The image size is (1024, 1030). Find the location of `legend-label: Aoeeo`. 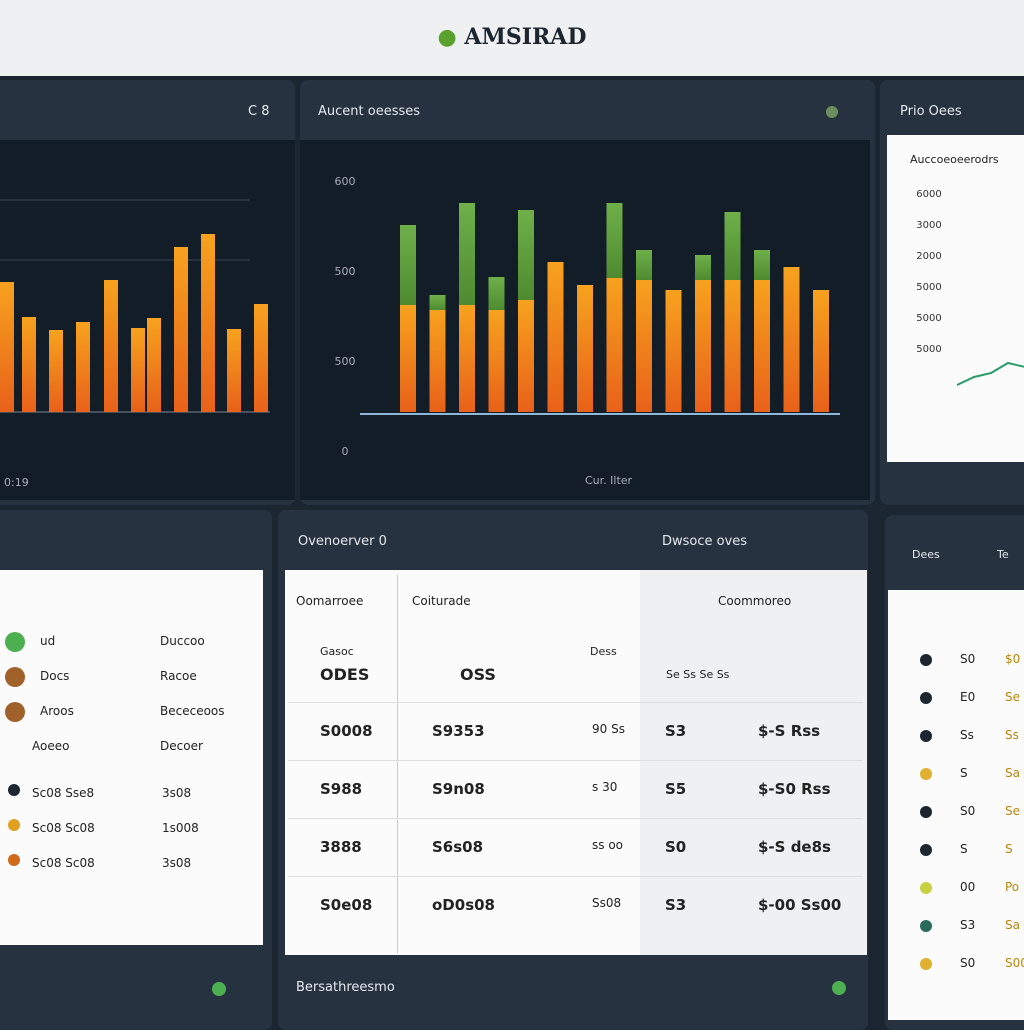

legend-label: Aoeeo is located at coordinates (51, 746).